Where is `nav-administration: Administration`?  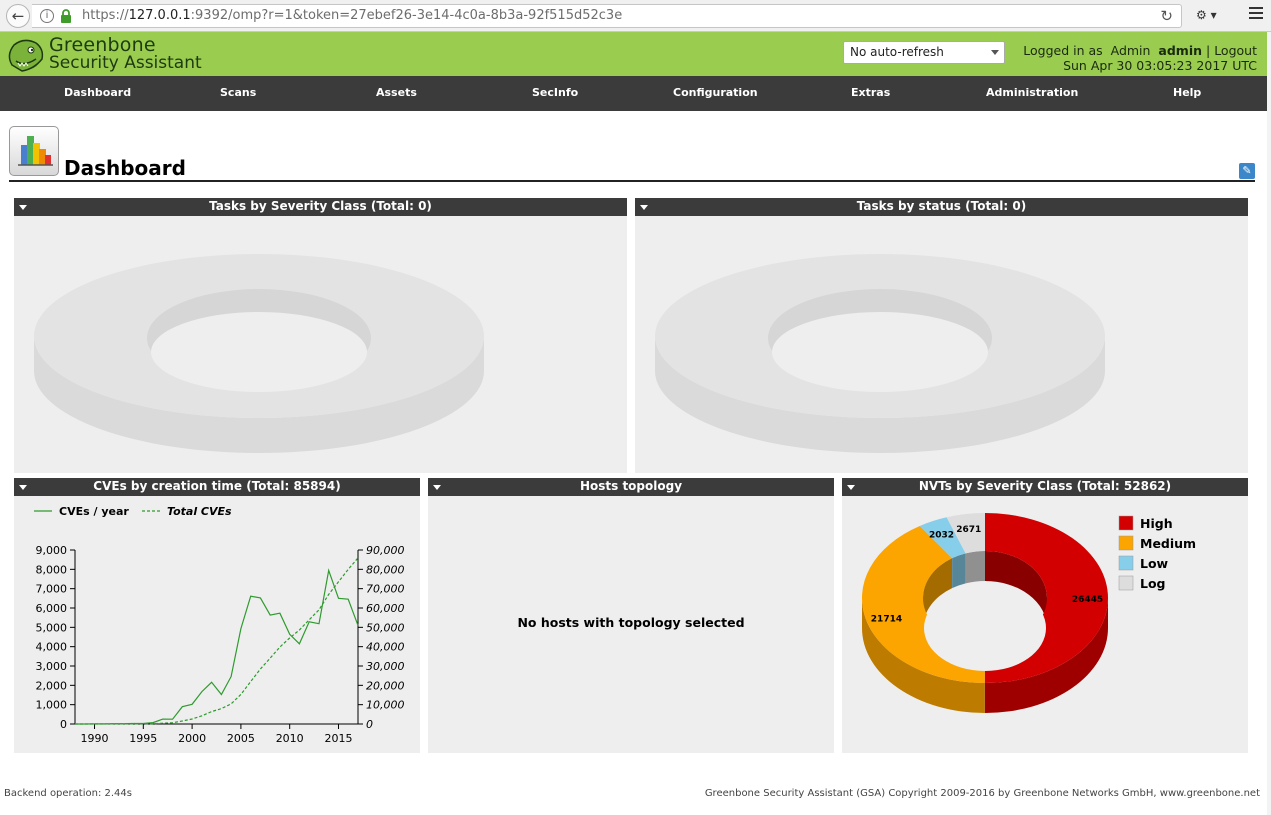
nav-administration: Administration is located at coordinates (1032, 92).